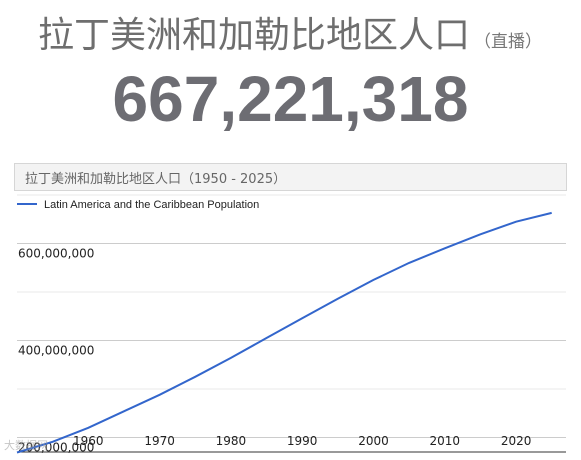 This screenshot has height=460, width=581. Describe the element at coordinates (56, 447) in the screenshot. I see `y-tick-label: 200,000,000` at that location.